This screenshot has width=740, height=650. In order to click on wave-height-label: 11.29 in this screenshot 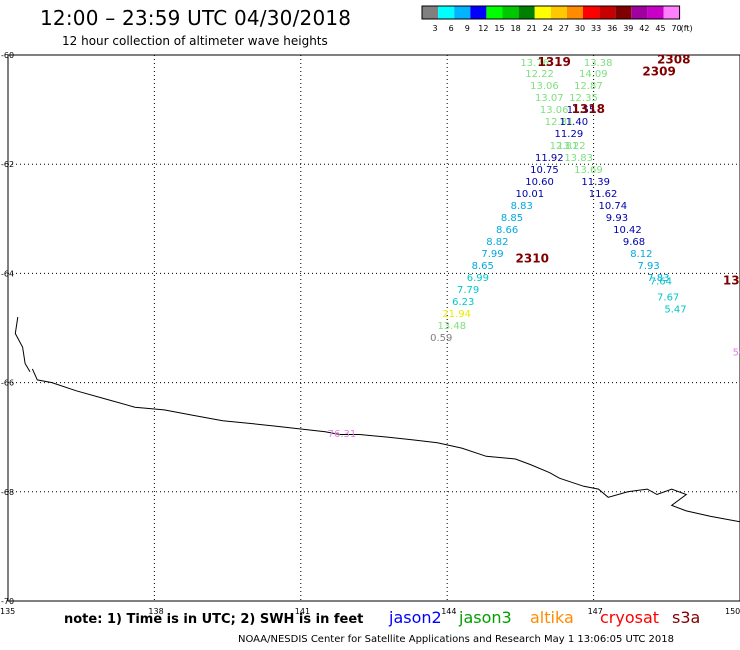, I will do `click(569, 134)`.